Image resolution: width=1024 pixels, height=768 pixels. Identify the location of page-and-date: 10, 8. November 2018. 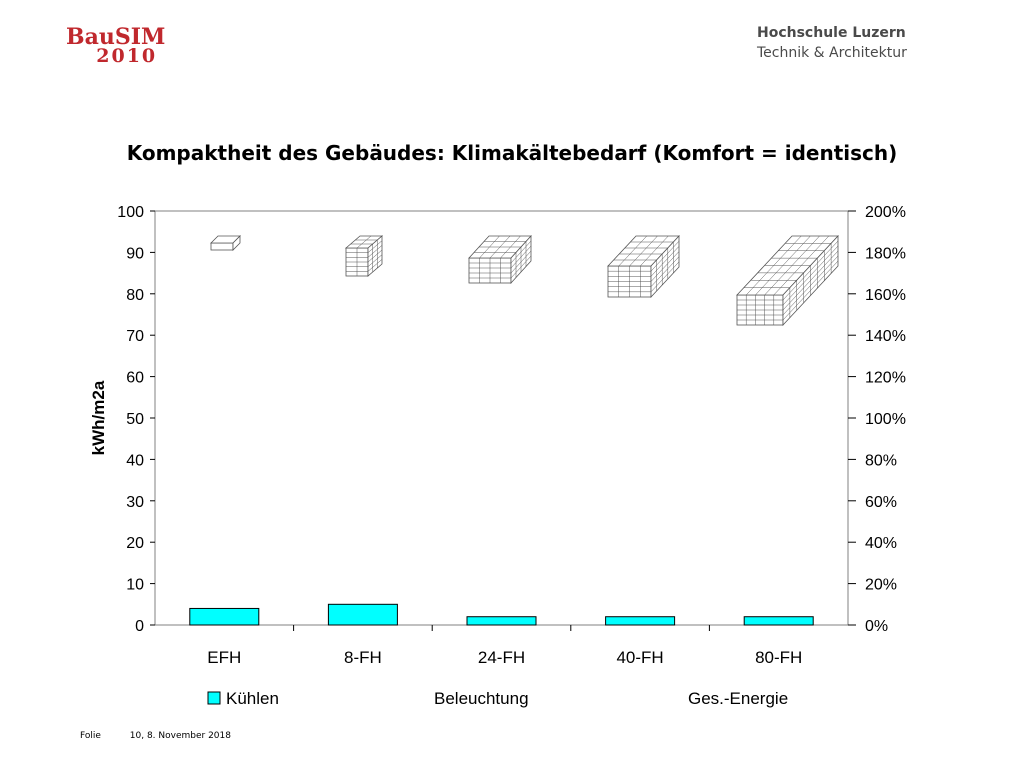
(180, 736).